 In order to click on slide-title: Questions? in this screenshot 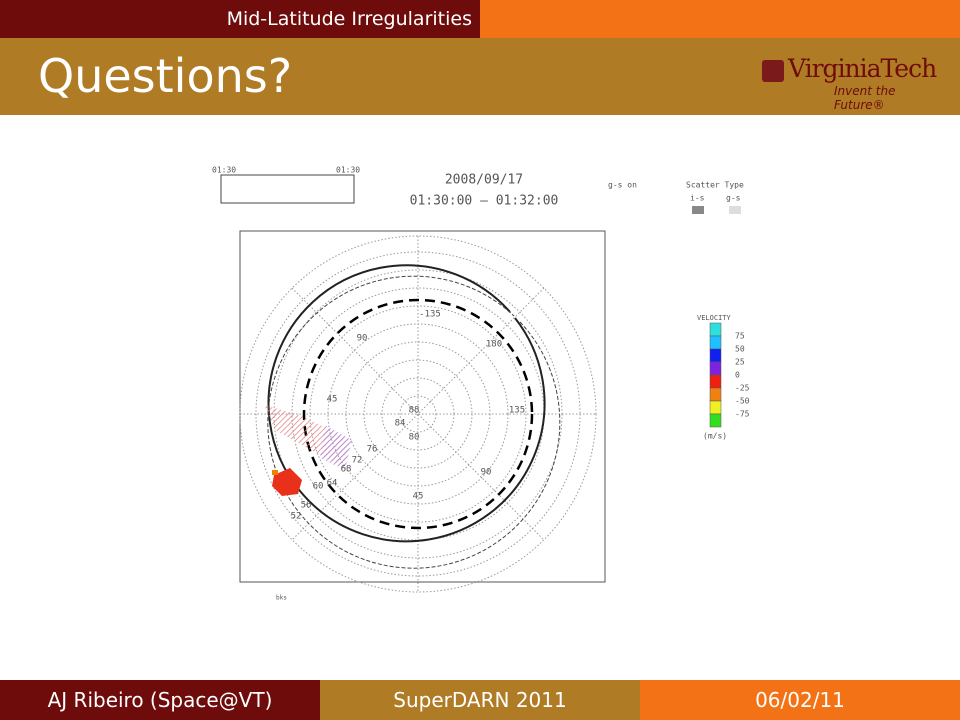, I will do `click(165, 76)`.